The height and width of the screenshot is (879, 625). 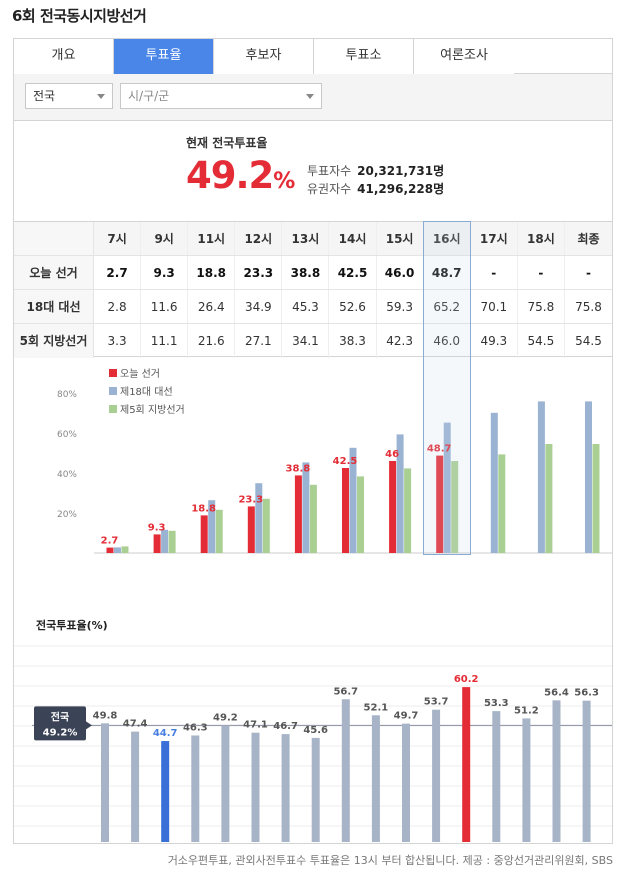 What do you see at coordinates (255, 725) in the screenshot?
I see `data-label: 47.1` at bounding box center [255, 725].